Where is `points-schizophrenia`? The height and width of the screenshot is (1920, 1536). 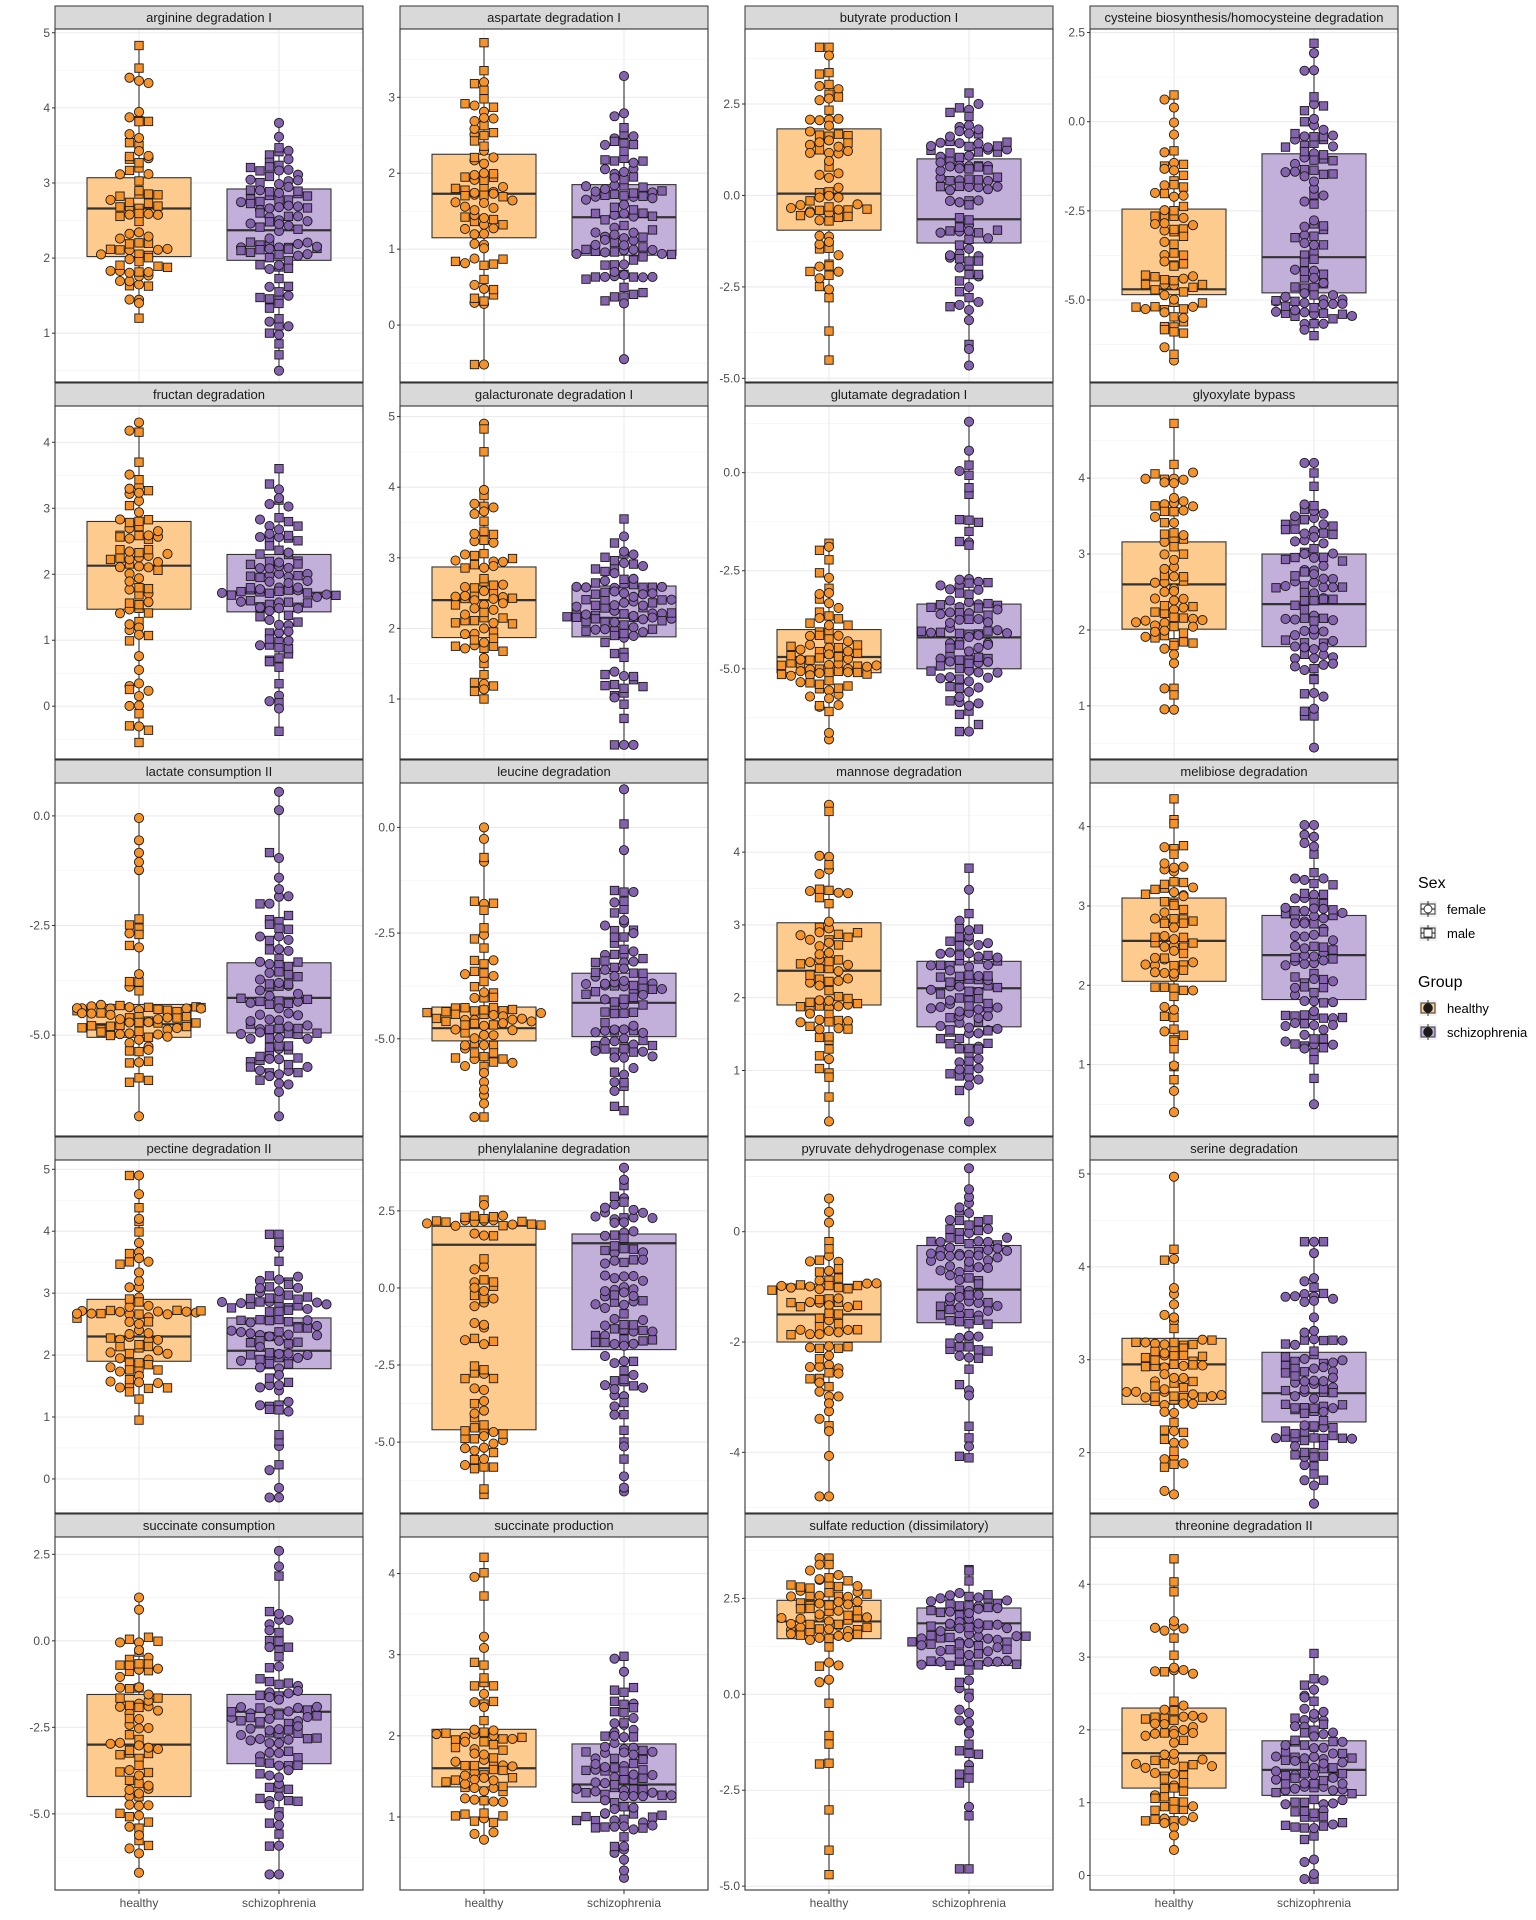 points-schizophrenia is located at coordinates (1314, 189).